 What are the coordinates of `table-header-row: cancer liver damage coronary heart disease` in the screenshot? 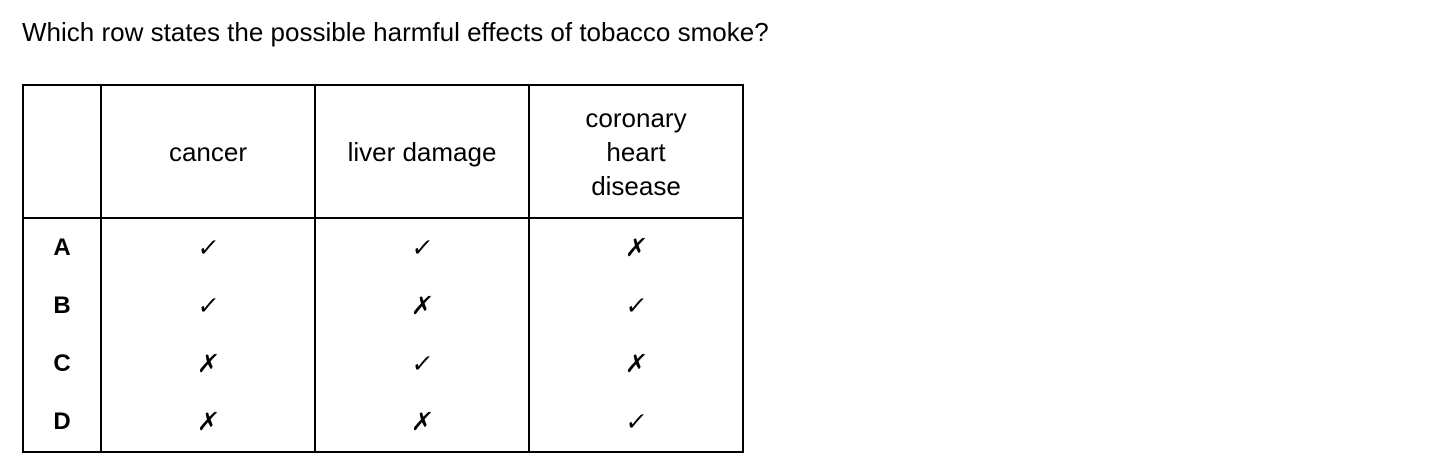 It's located at (383, 151).